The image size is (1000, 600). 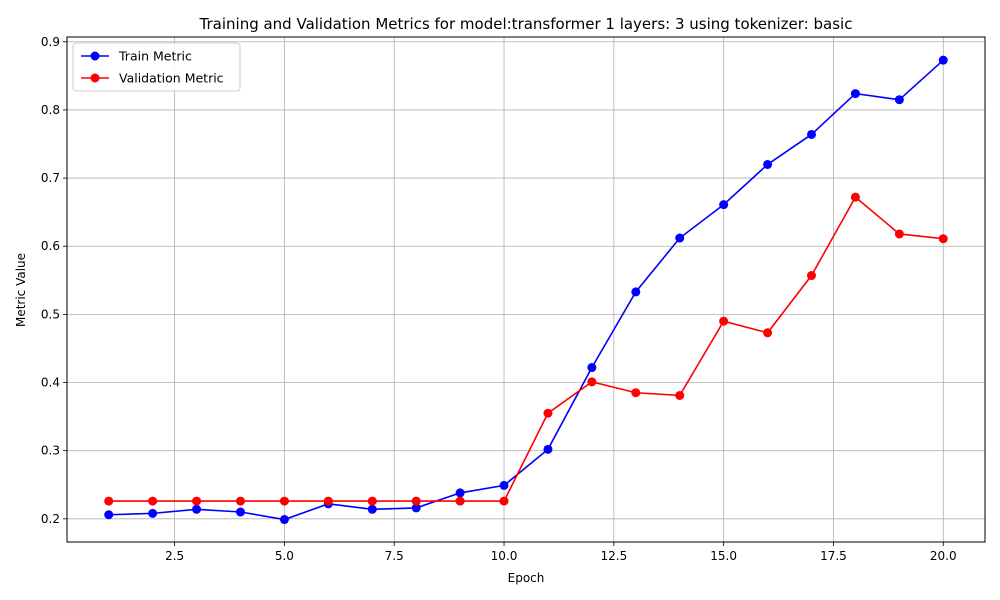 I want to click on y-tick-label: 0.6, so click(x=50, y=246).